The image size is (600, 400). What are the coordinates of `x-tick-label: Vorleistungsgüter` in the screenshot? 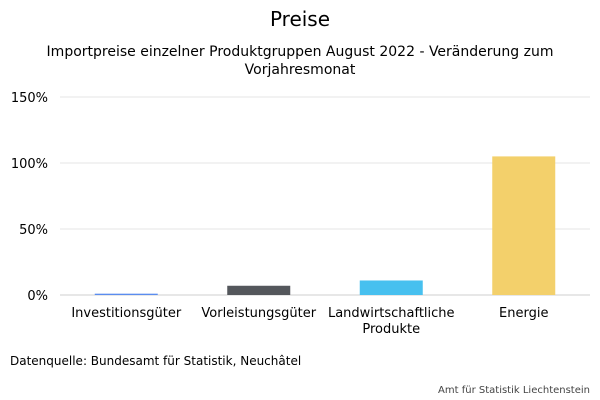 It's located at (258, 313).